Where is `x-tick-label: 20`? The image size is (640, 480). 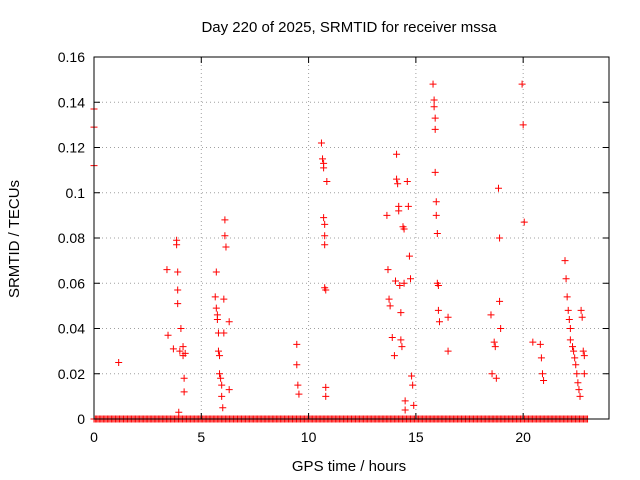 x-tick-label: 20 is located at coordinates (523, 437).